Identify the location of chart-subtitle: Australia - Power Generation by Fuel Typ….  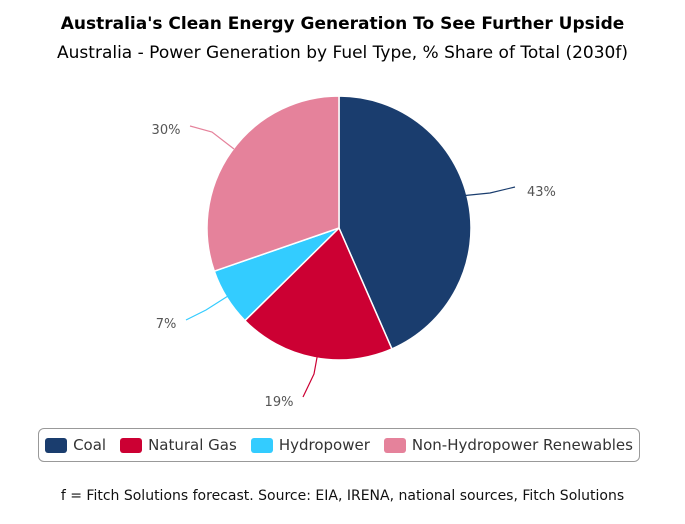
(342, 53).